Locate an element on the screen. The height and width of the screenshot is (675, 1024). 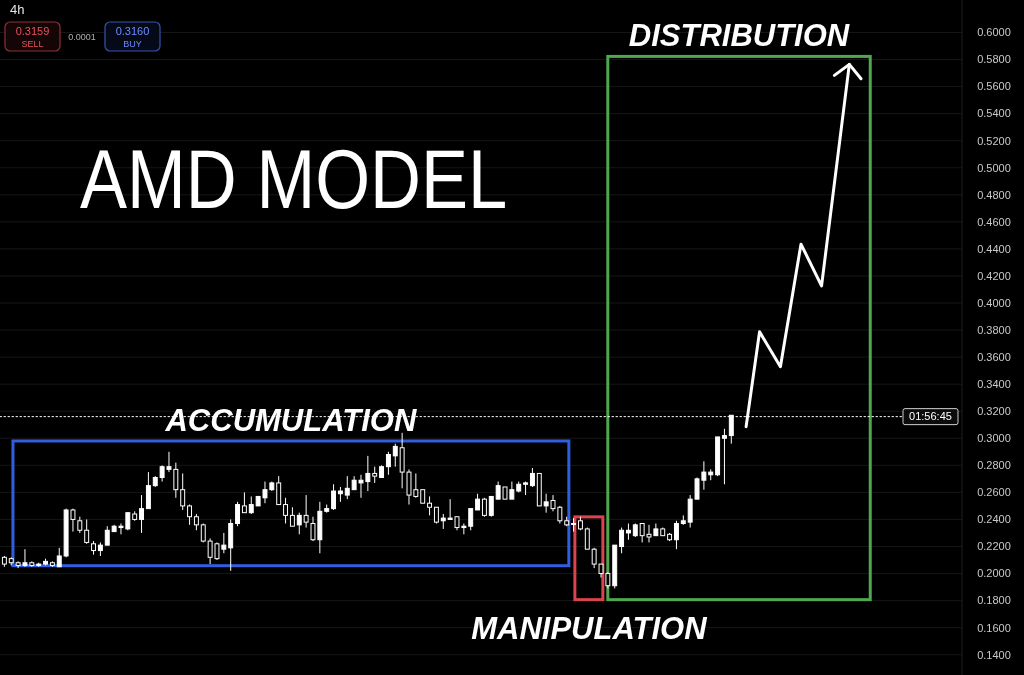
annotation: 0.3160 is located at coordinates (132, 31).